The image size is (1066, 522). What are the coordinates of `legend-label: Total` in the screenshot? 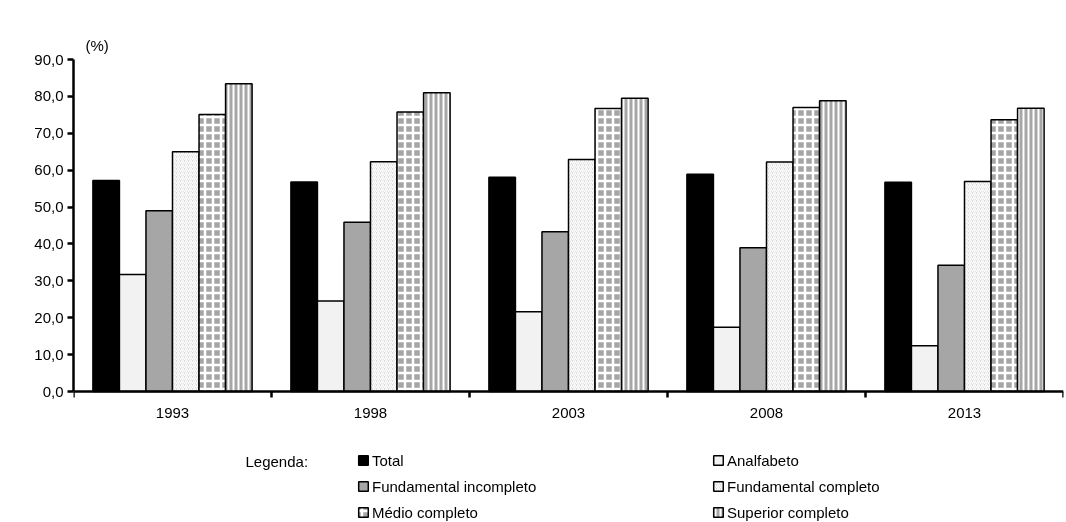 It's located at (388, 460).